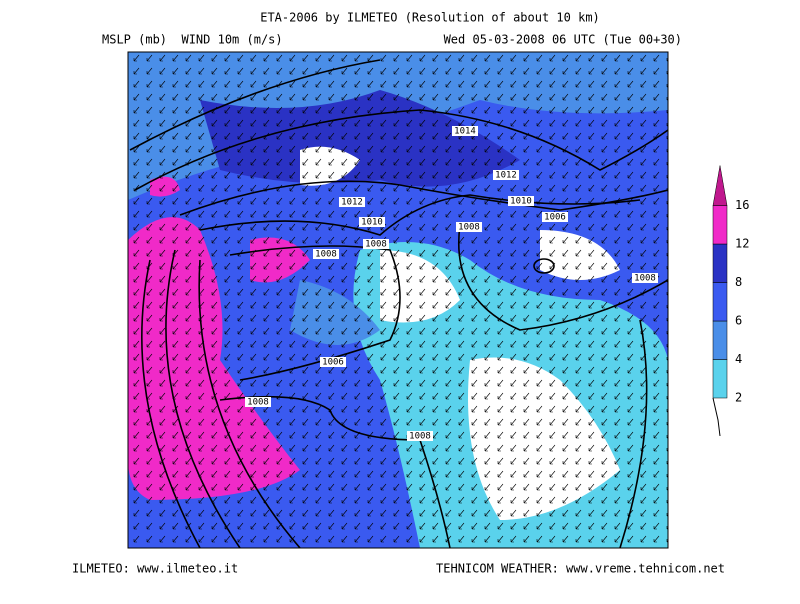 The height and width of the screenshot is (604, 800). I want to click on subtitle-right: Wed 05-03-2008 06 UTC (Tue 00+30), so click(563, 40).